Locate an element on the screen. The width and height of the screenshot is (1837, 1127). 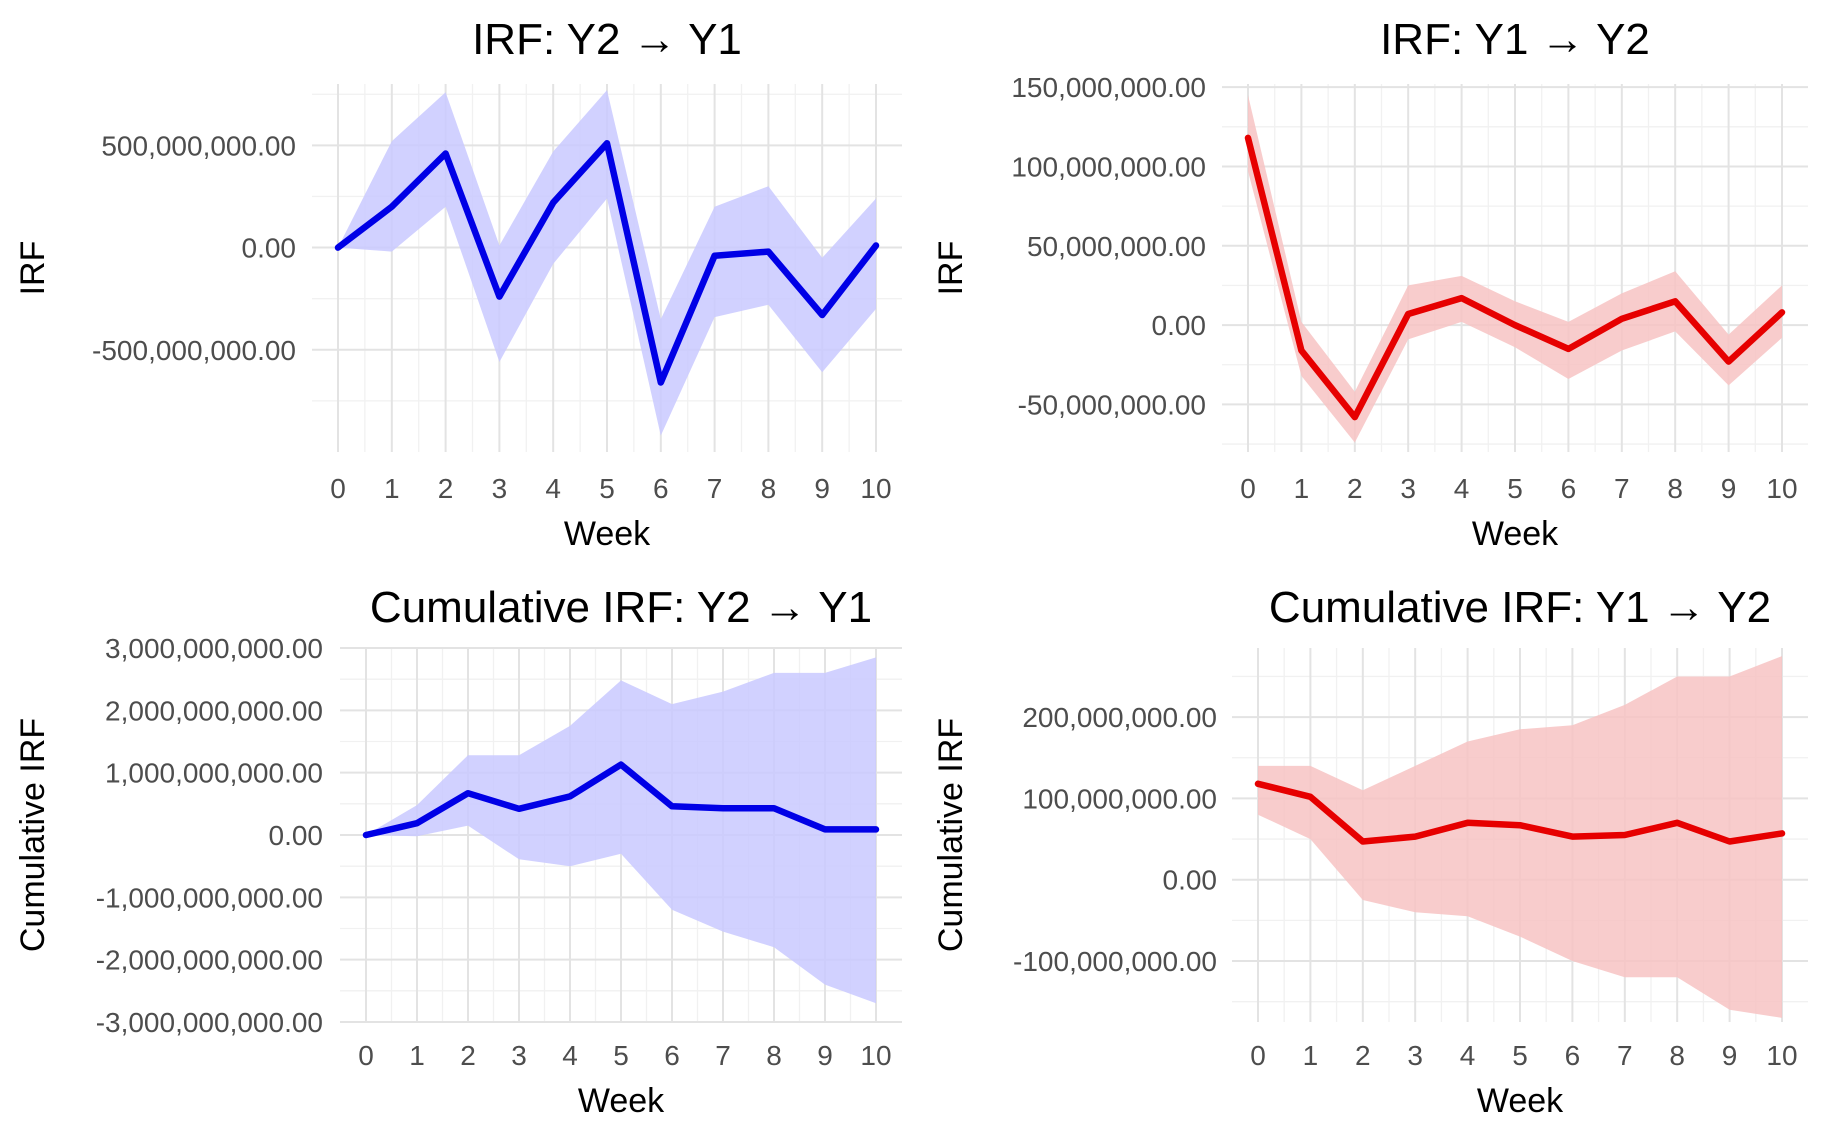
y-tick-label: -50,000,000.00 is located at coordinates (1112, 404).